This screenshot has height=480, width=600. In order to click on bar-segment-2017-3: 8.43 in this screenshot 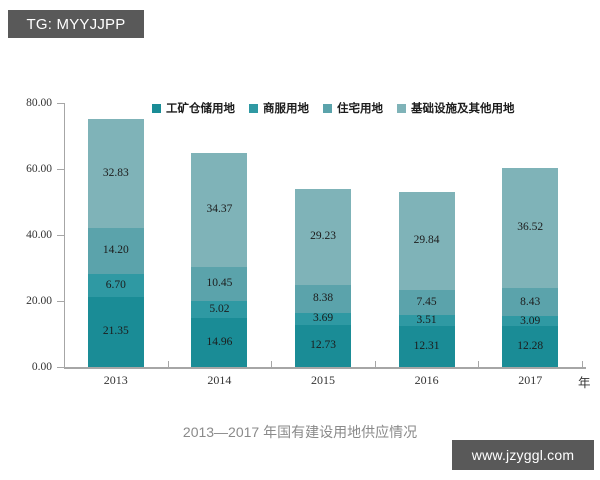, I will do `click(530, 302)`.